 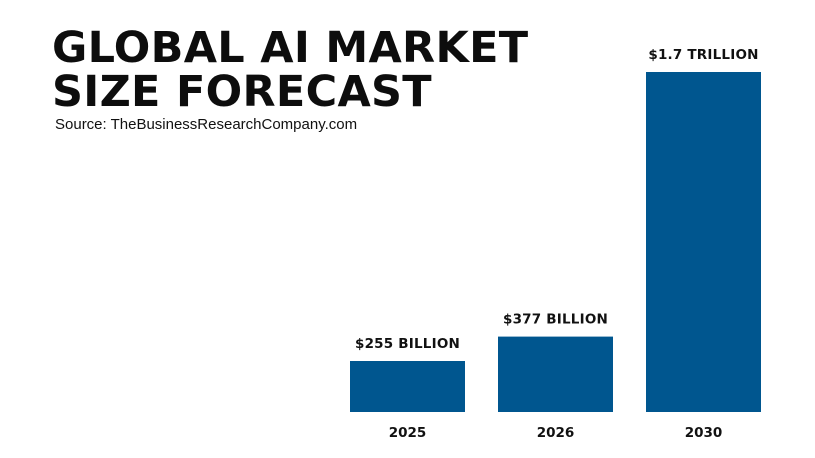 What do you see at coordinates (290, 48) in the screenshot?
I see `chart-title-line-1: GLOBAL AI MARKET` at bounding box center [290, 48].